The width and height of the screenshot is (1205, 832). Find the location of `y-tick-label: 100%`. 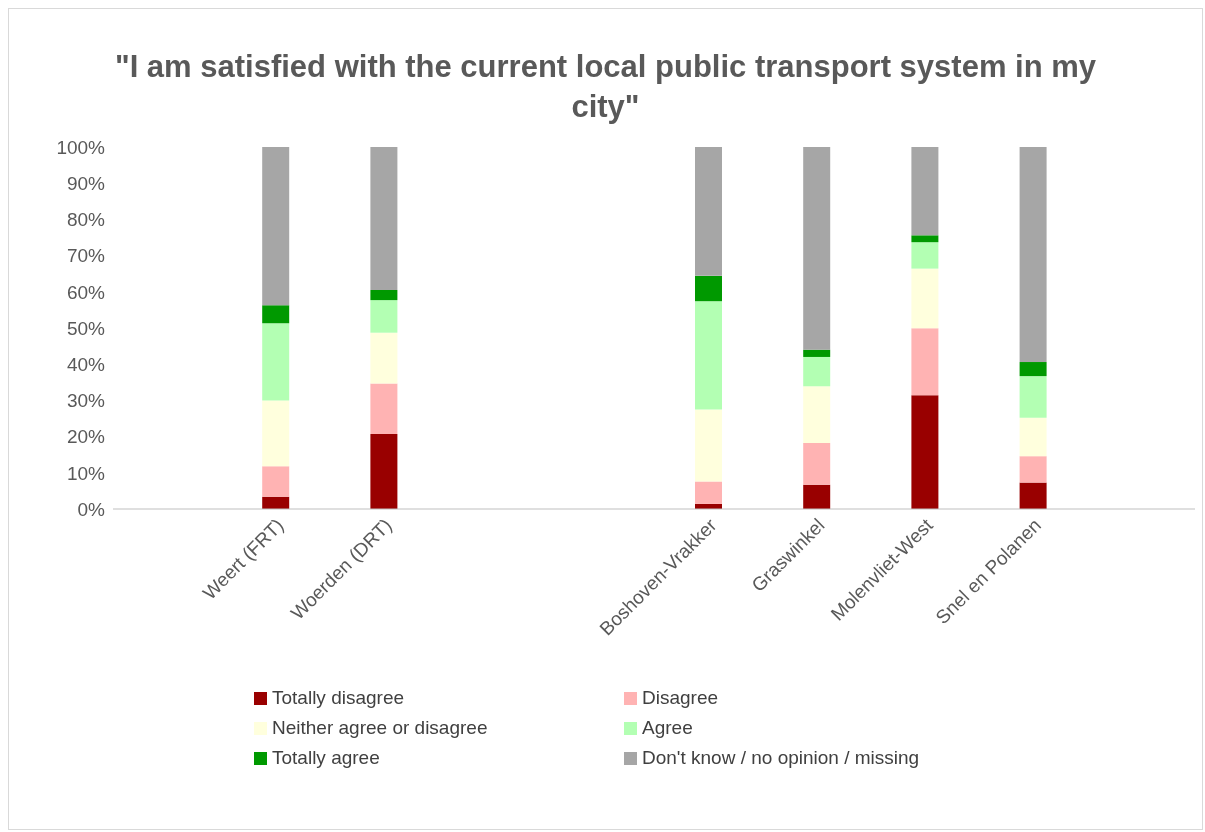

y-tick-label: 100% is located at coordinates (81, 147).